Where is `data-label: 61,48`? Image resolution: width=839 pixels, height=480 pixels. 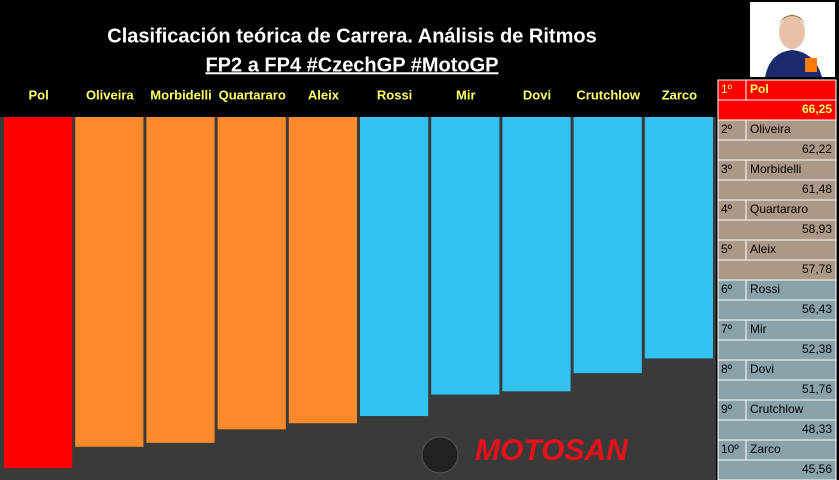 data-label: 61,48 is located at coordinates (817, 189).